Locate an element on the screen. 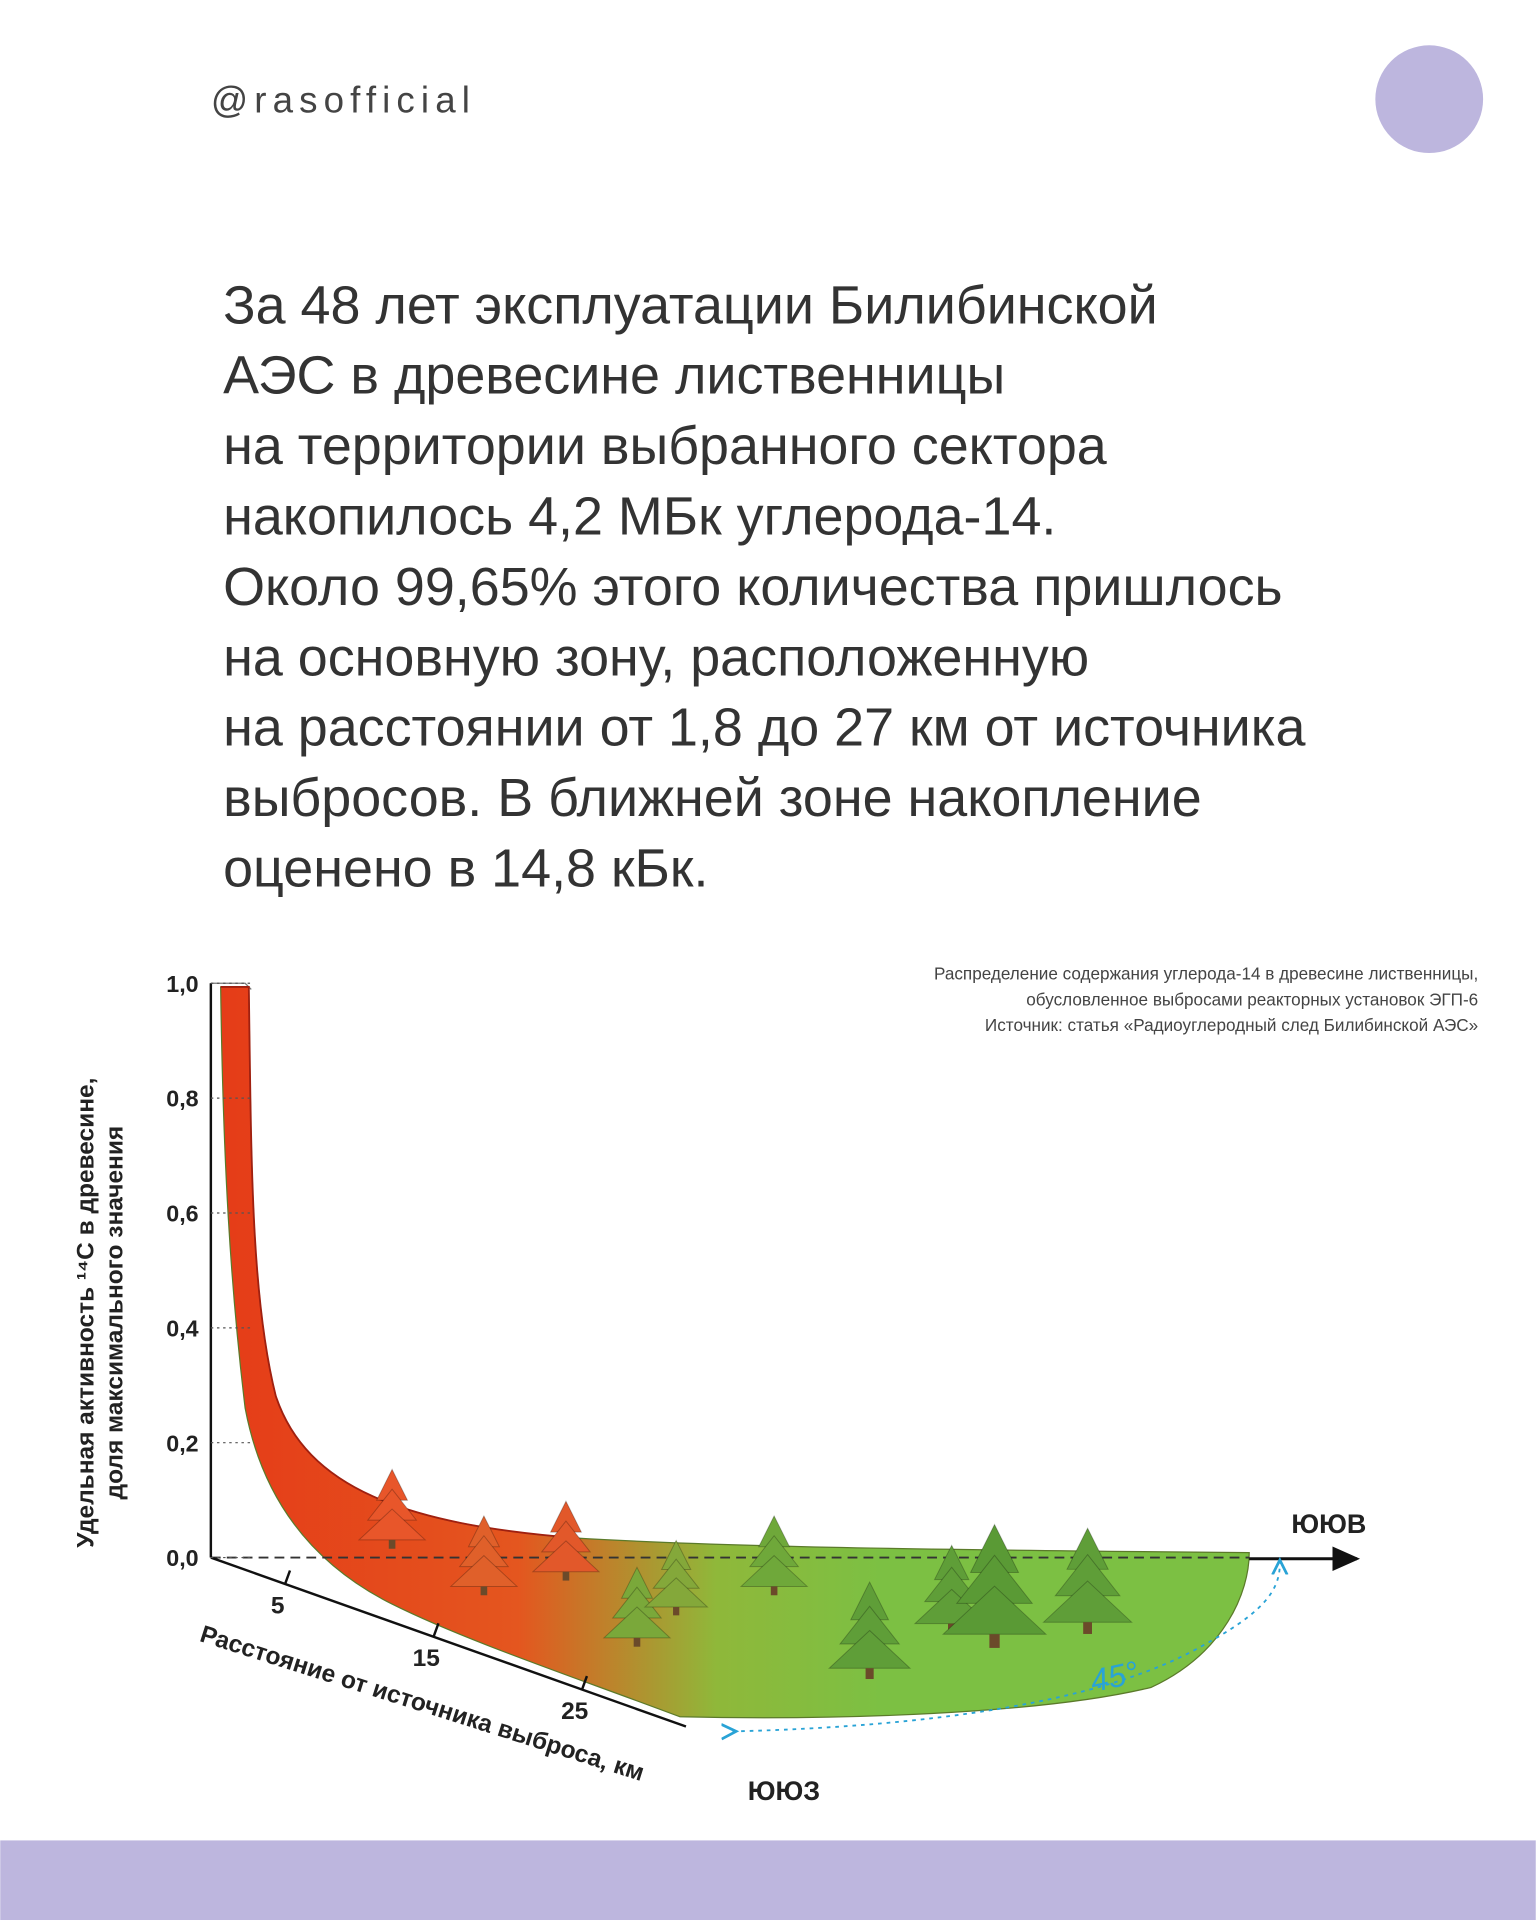 The height and width of the screenshot is (1920, 1536). south-label: ЮЮЗ is located at coordinates (784, 1791).